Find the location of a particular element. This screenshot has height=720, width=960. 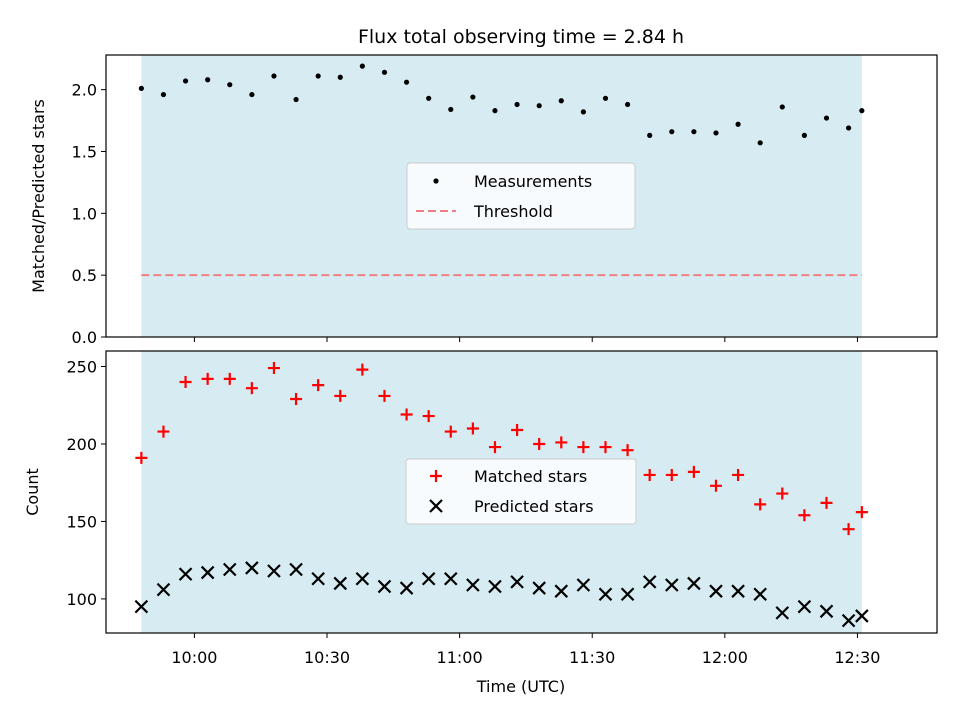

x-tick-label: 12:00 is located at coordinates (725, 657).